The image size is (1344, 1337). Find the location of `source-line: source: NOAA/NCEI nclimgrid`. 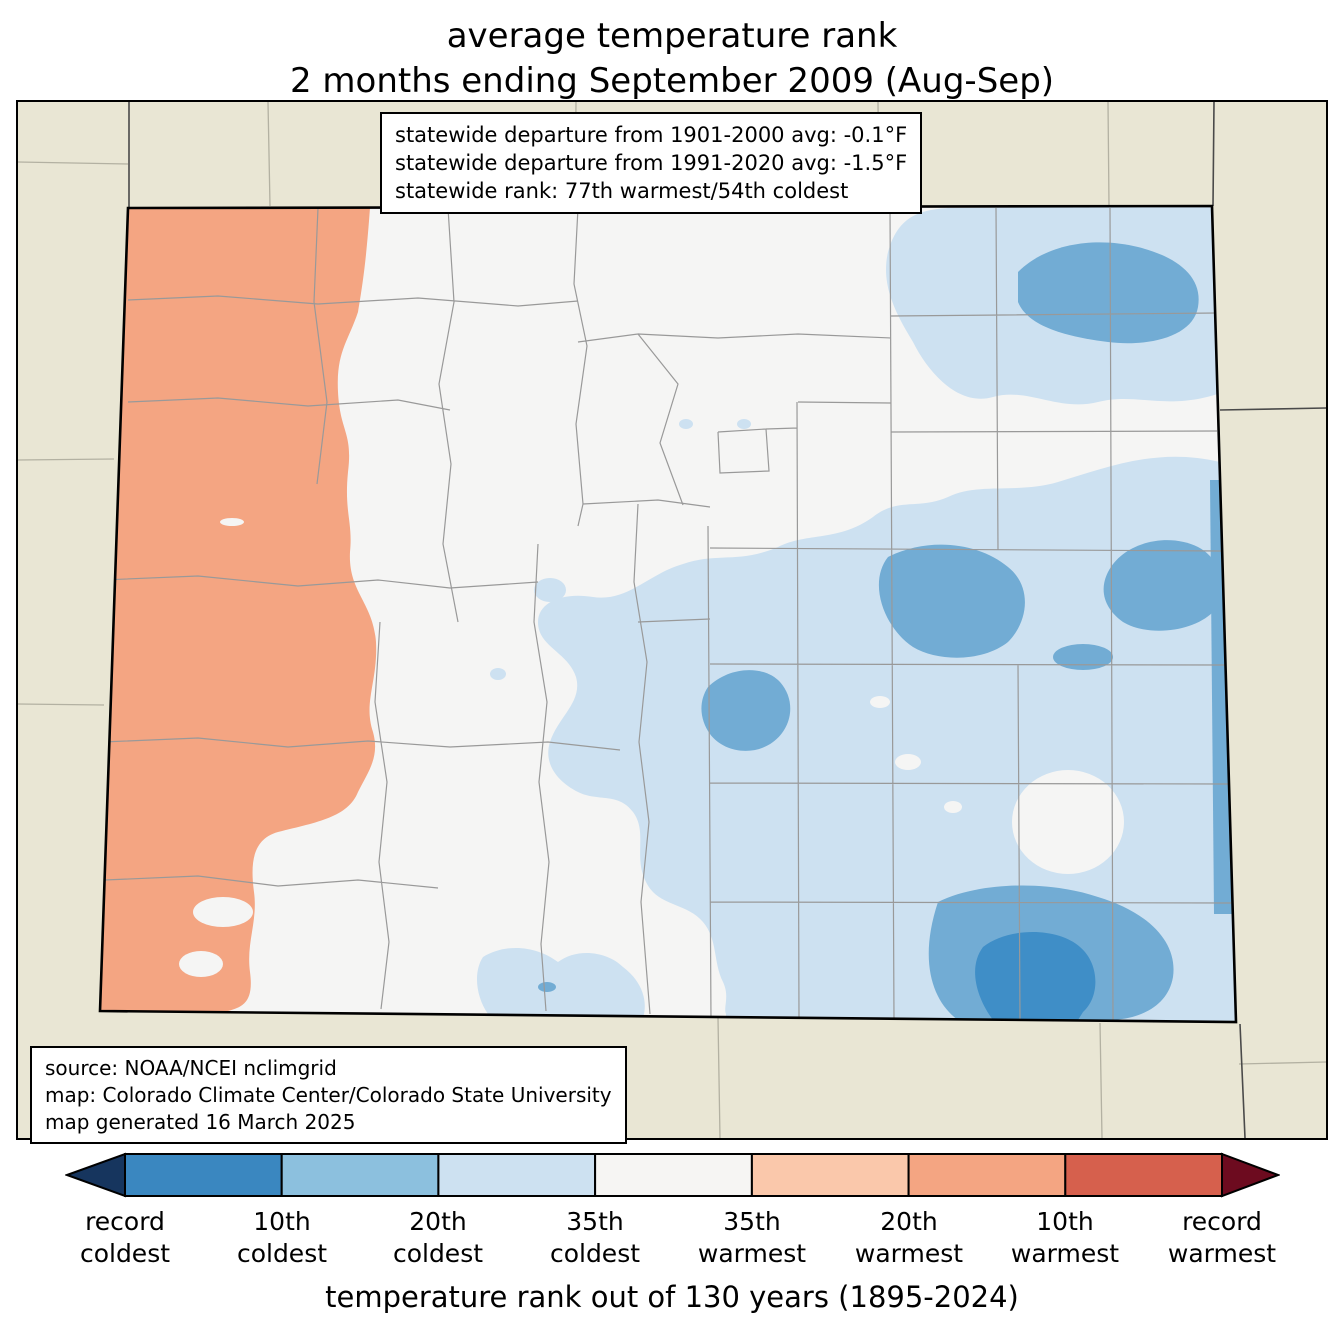

source-line: source: NOAA/NCEI nclimgrid is located at coordinates (191, 1068).